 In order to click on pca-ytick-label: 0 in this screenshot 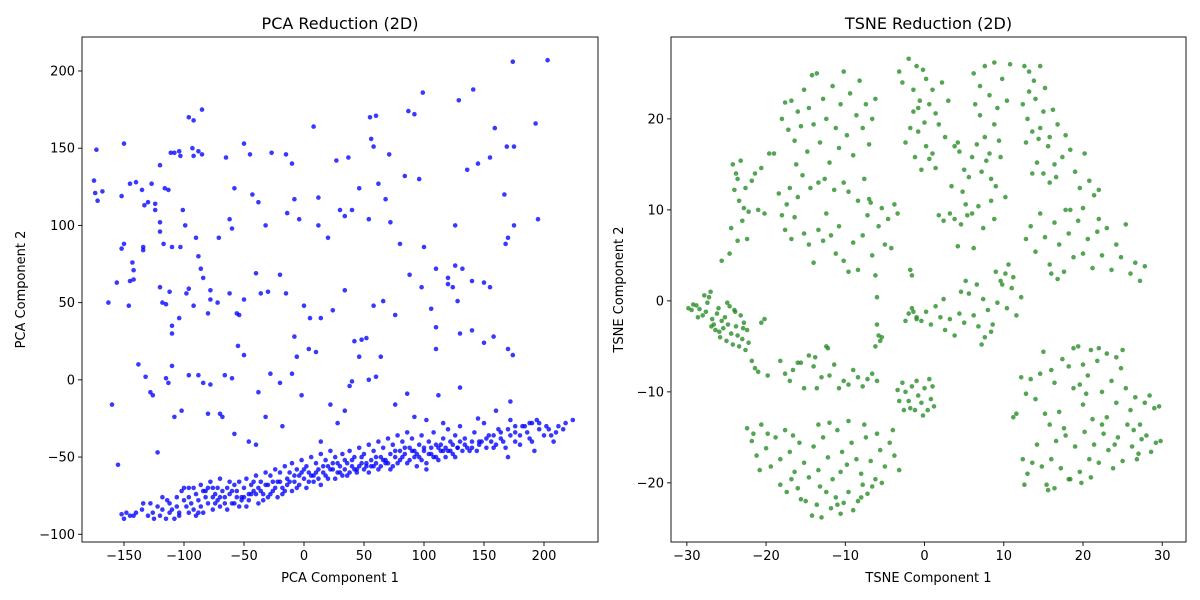, I will do `click(71, 380)`.